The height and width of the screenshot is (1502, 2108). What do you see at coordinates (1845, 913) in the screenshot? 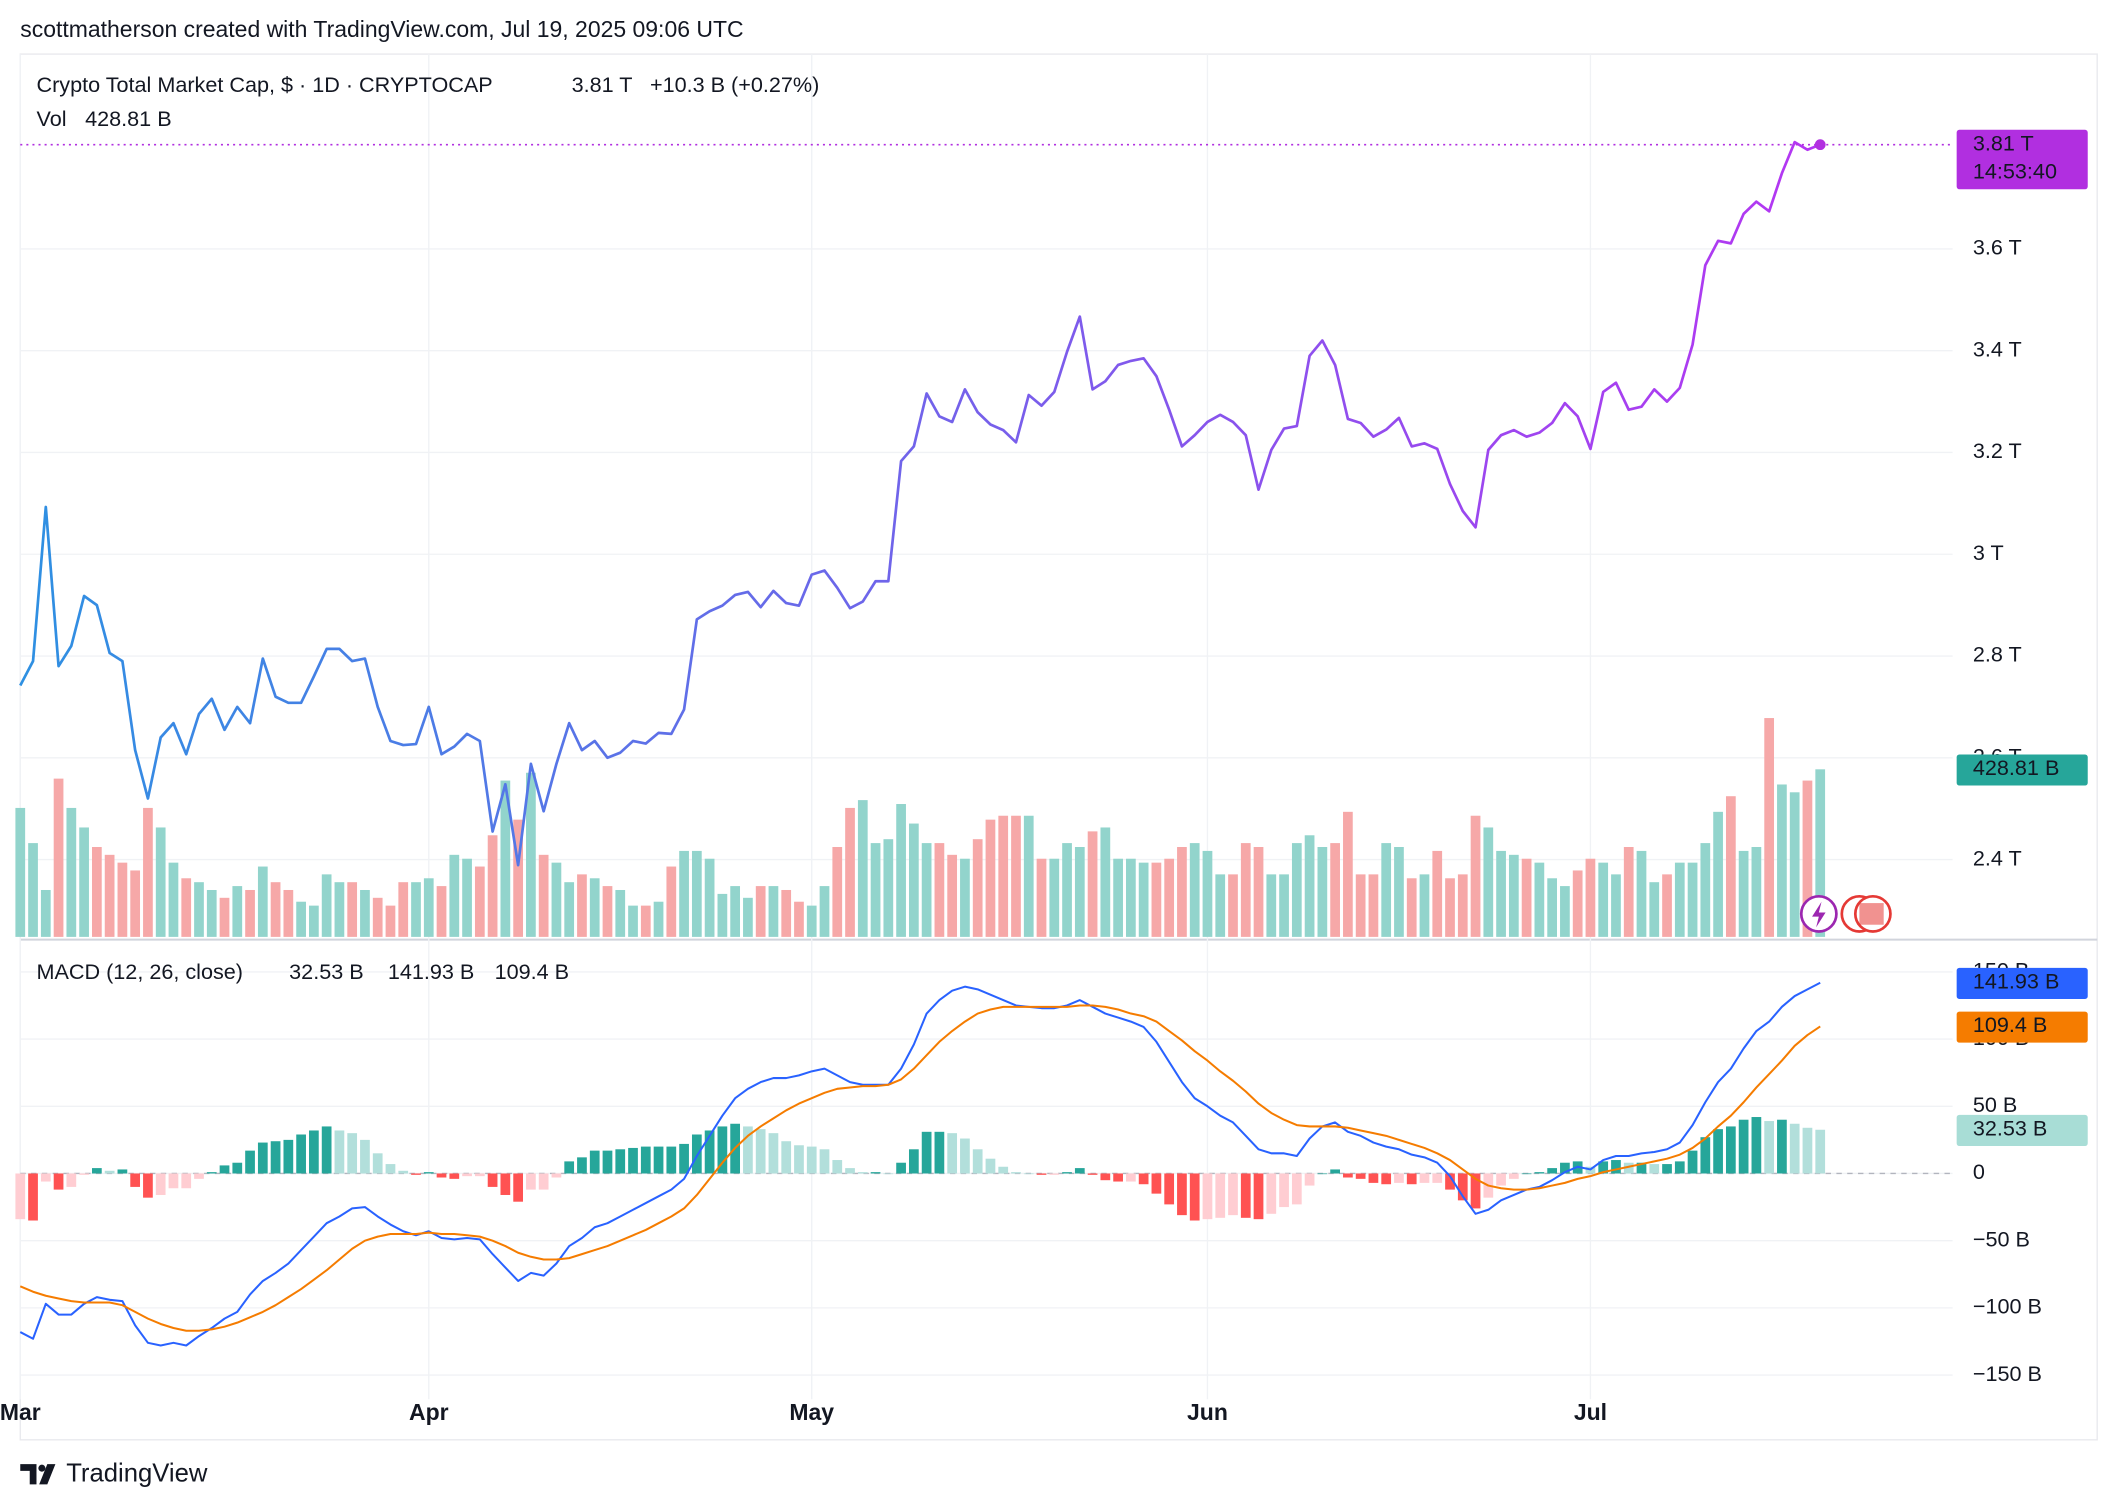
I see `event-icons` at bounding box center [1845, 913].